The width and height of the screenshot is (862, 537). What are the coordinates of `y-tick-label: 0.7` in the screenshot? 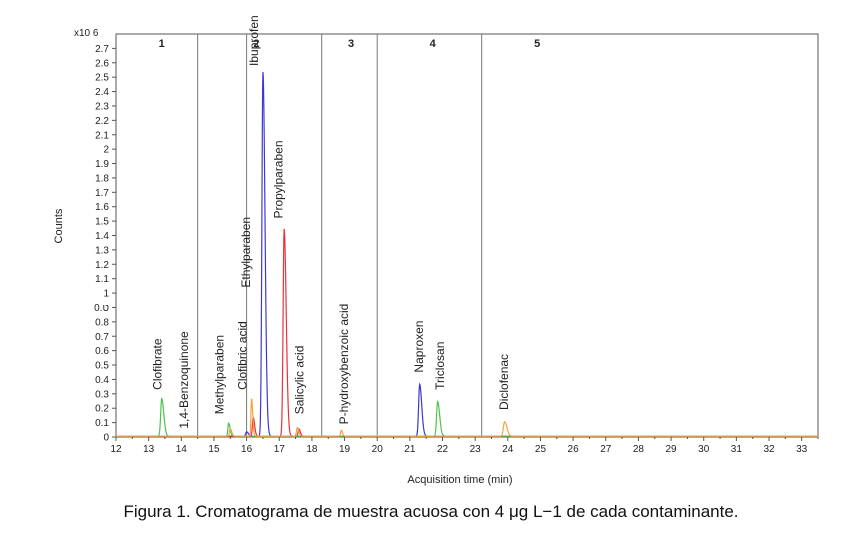 It's located at (102, 337).